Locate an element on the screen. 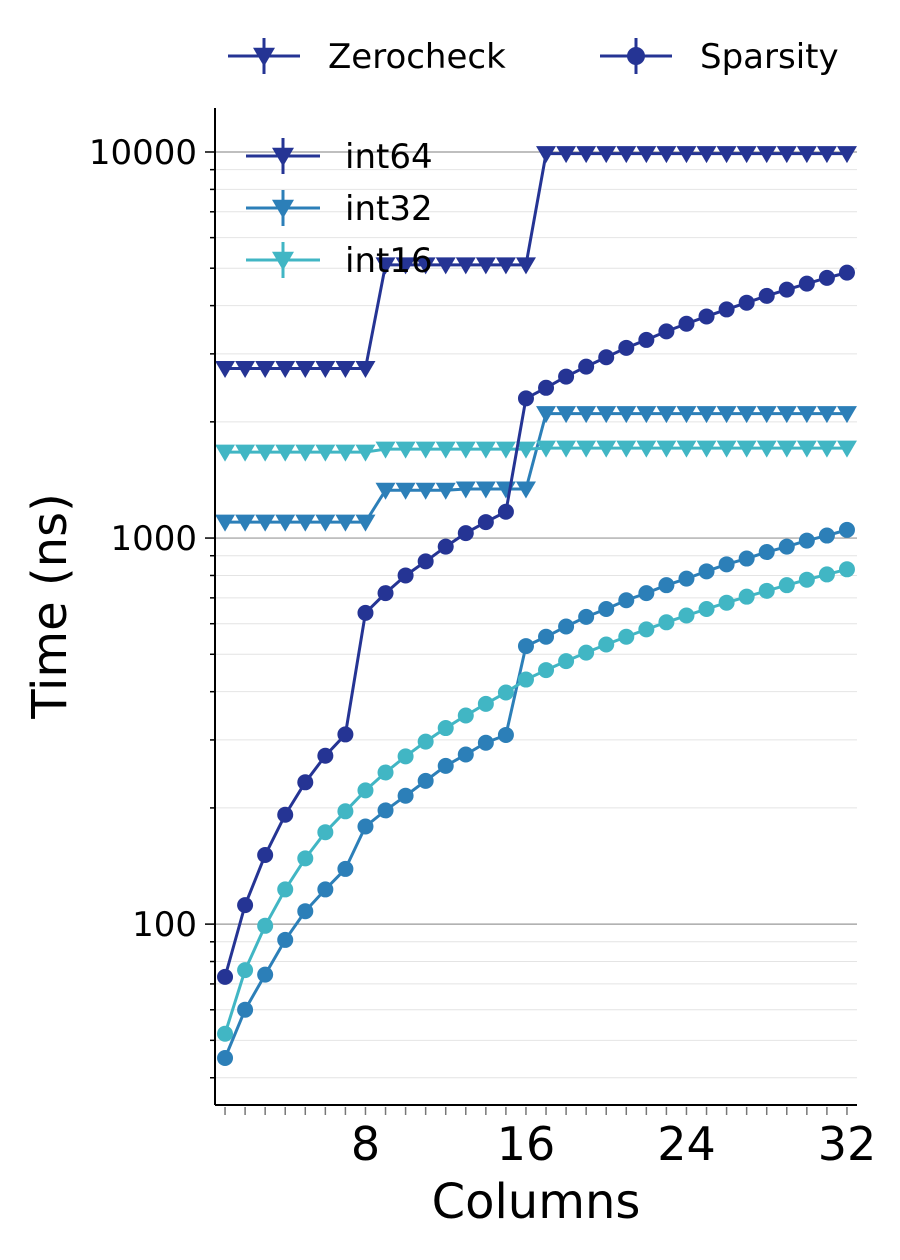 The width and height of the screenshot is (900, 1260). y-tick-label: 1000 is located at coordinates (153, 539).